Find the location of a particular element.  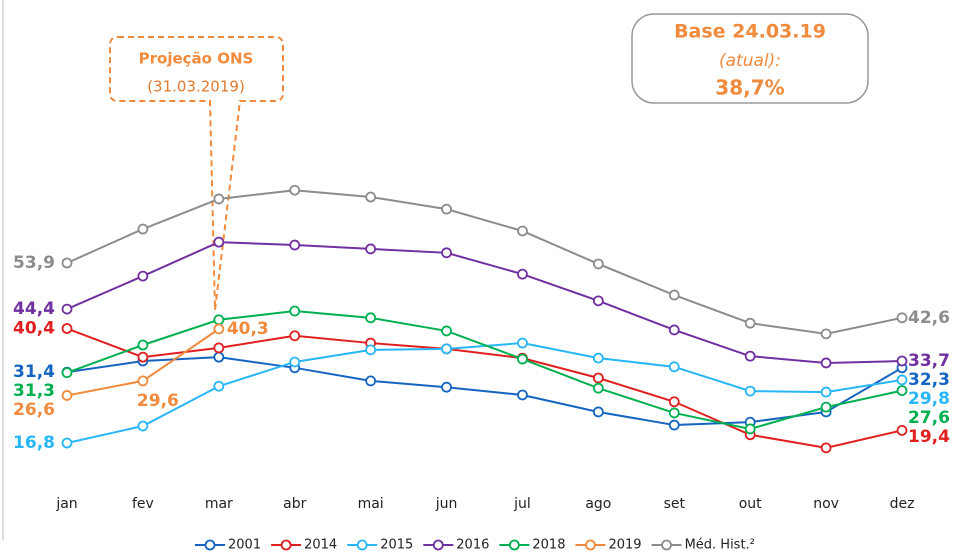

legend-label: 2014 is located at coordinates (320, 545).